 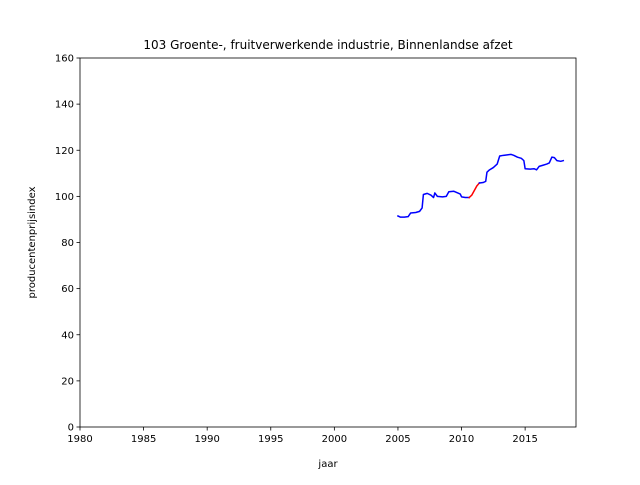 What do you see at coordinates (206, 439) in the screenshot?
I see `x-tick-label: 1990` at bounding box center [206, 439].